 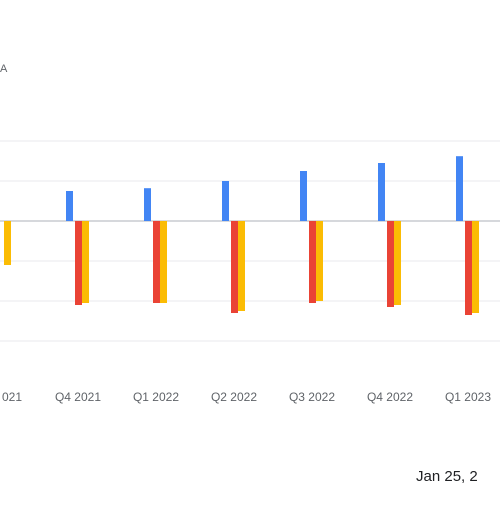 I want to click on partial-label: A, so click(x=4, y=69).